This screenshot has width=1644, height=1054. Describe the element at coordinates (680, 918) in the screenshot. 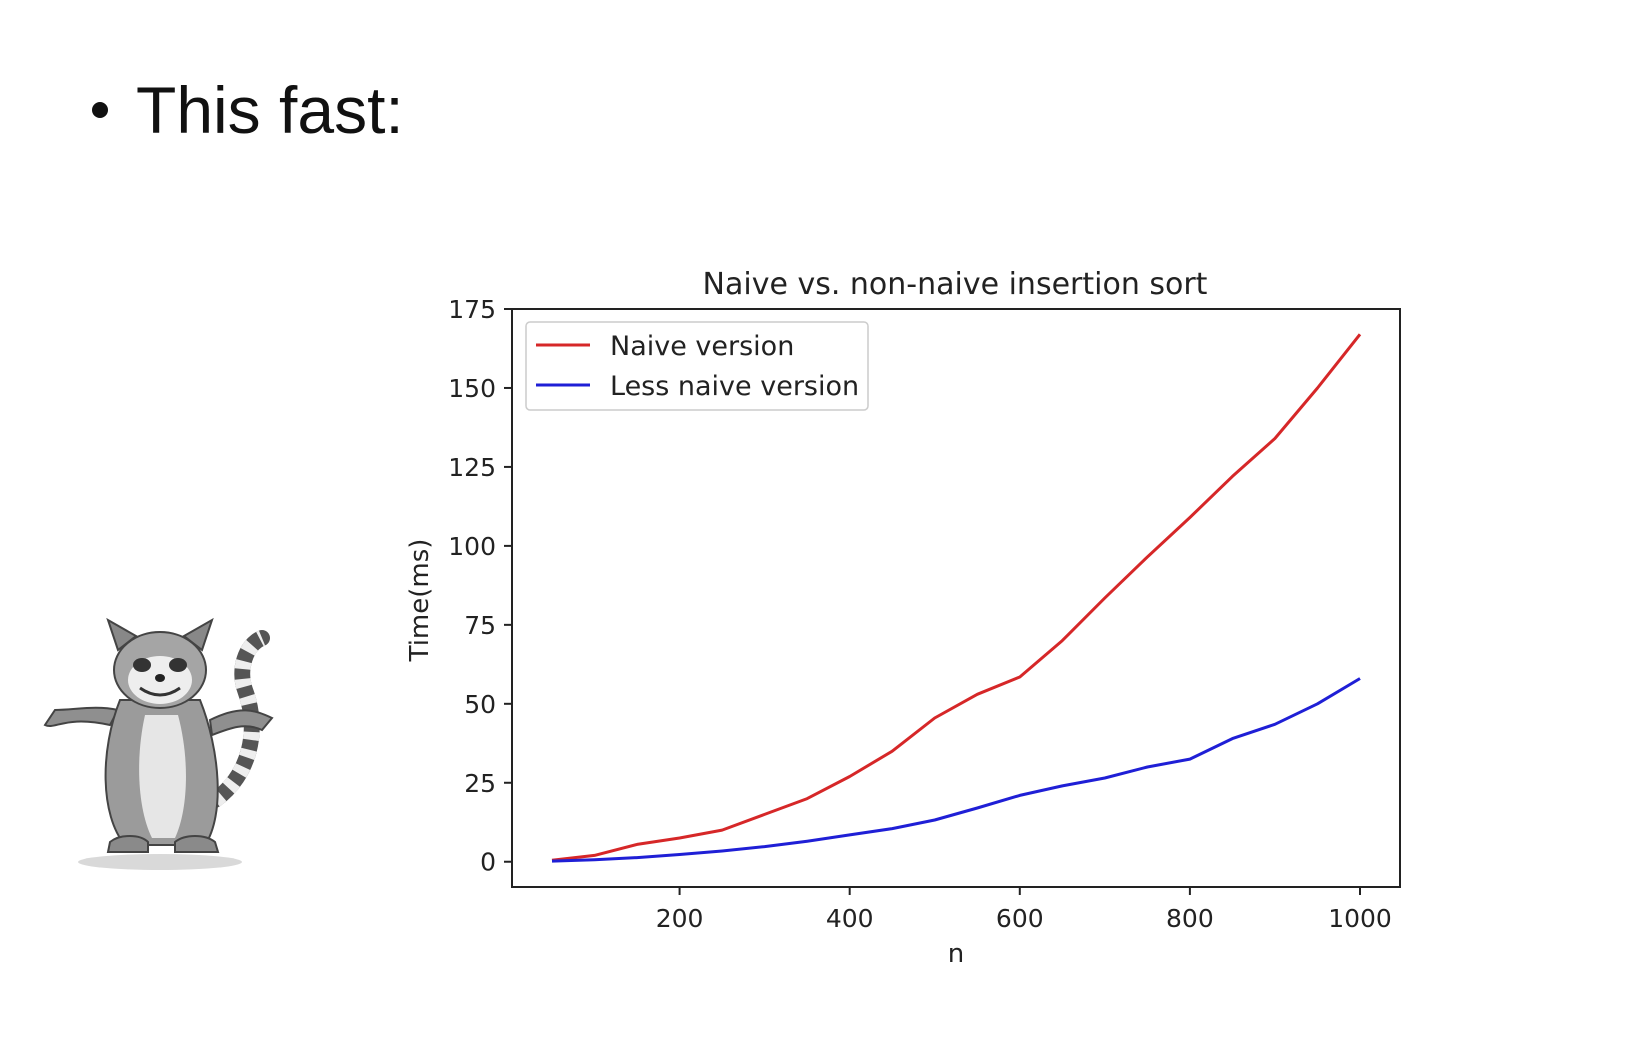

I see `x-tick-label: 200` at that location.